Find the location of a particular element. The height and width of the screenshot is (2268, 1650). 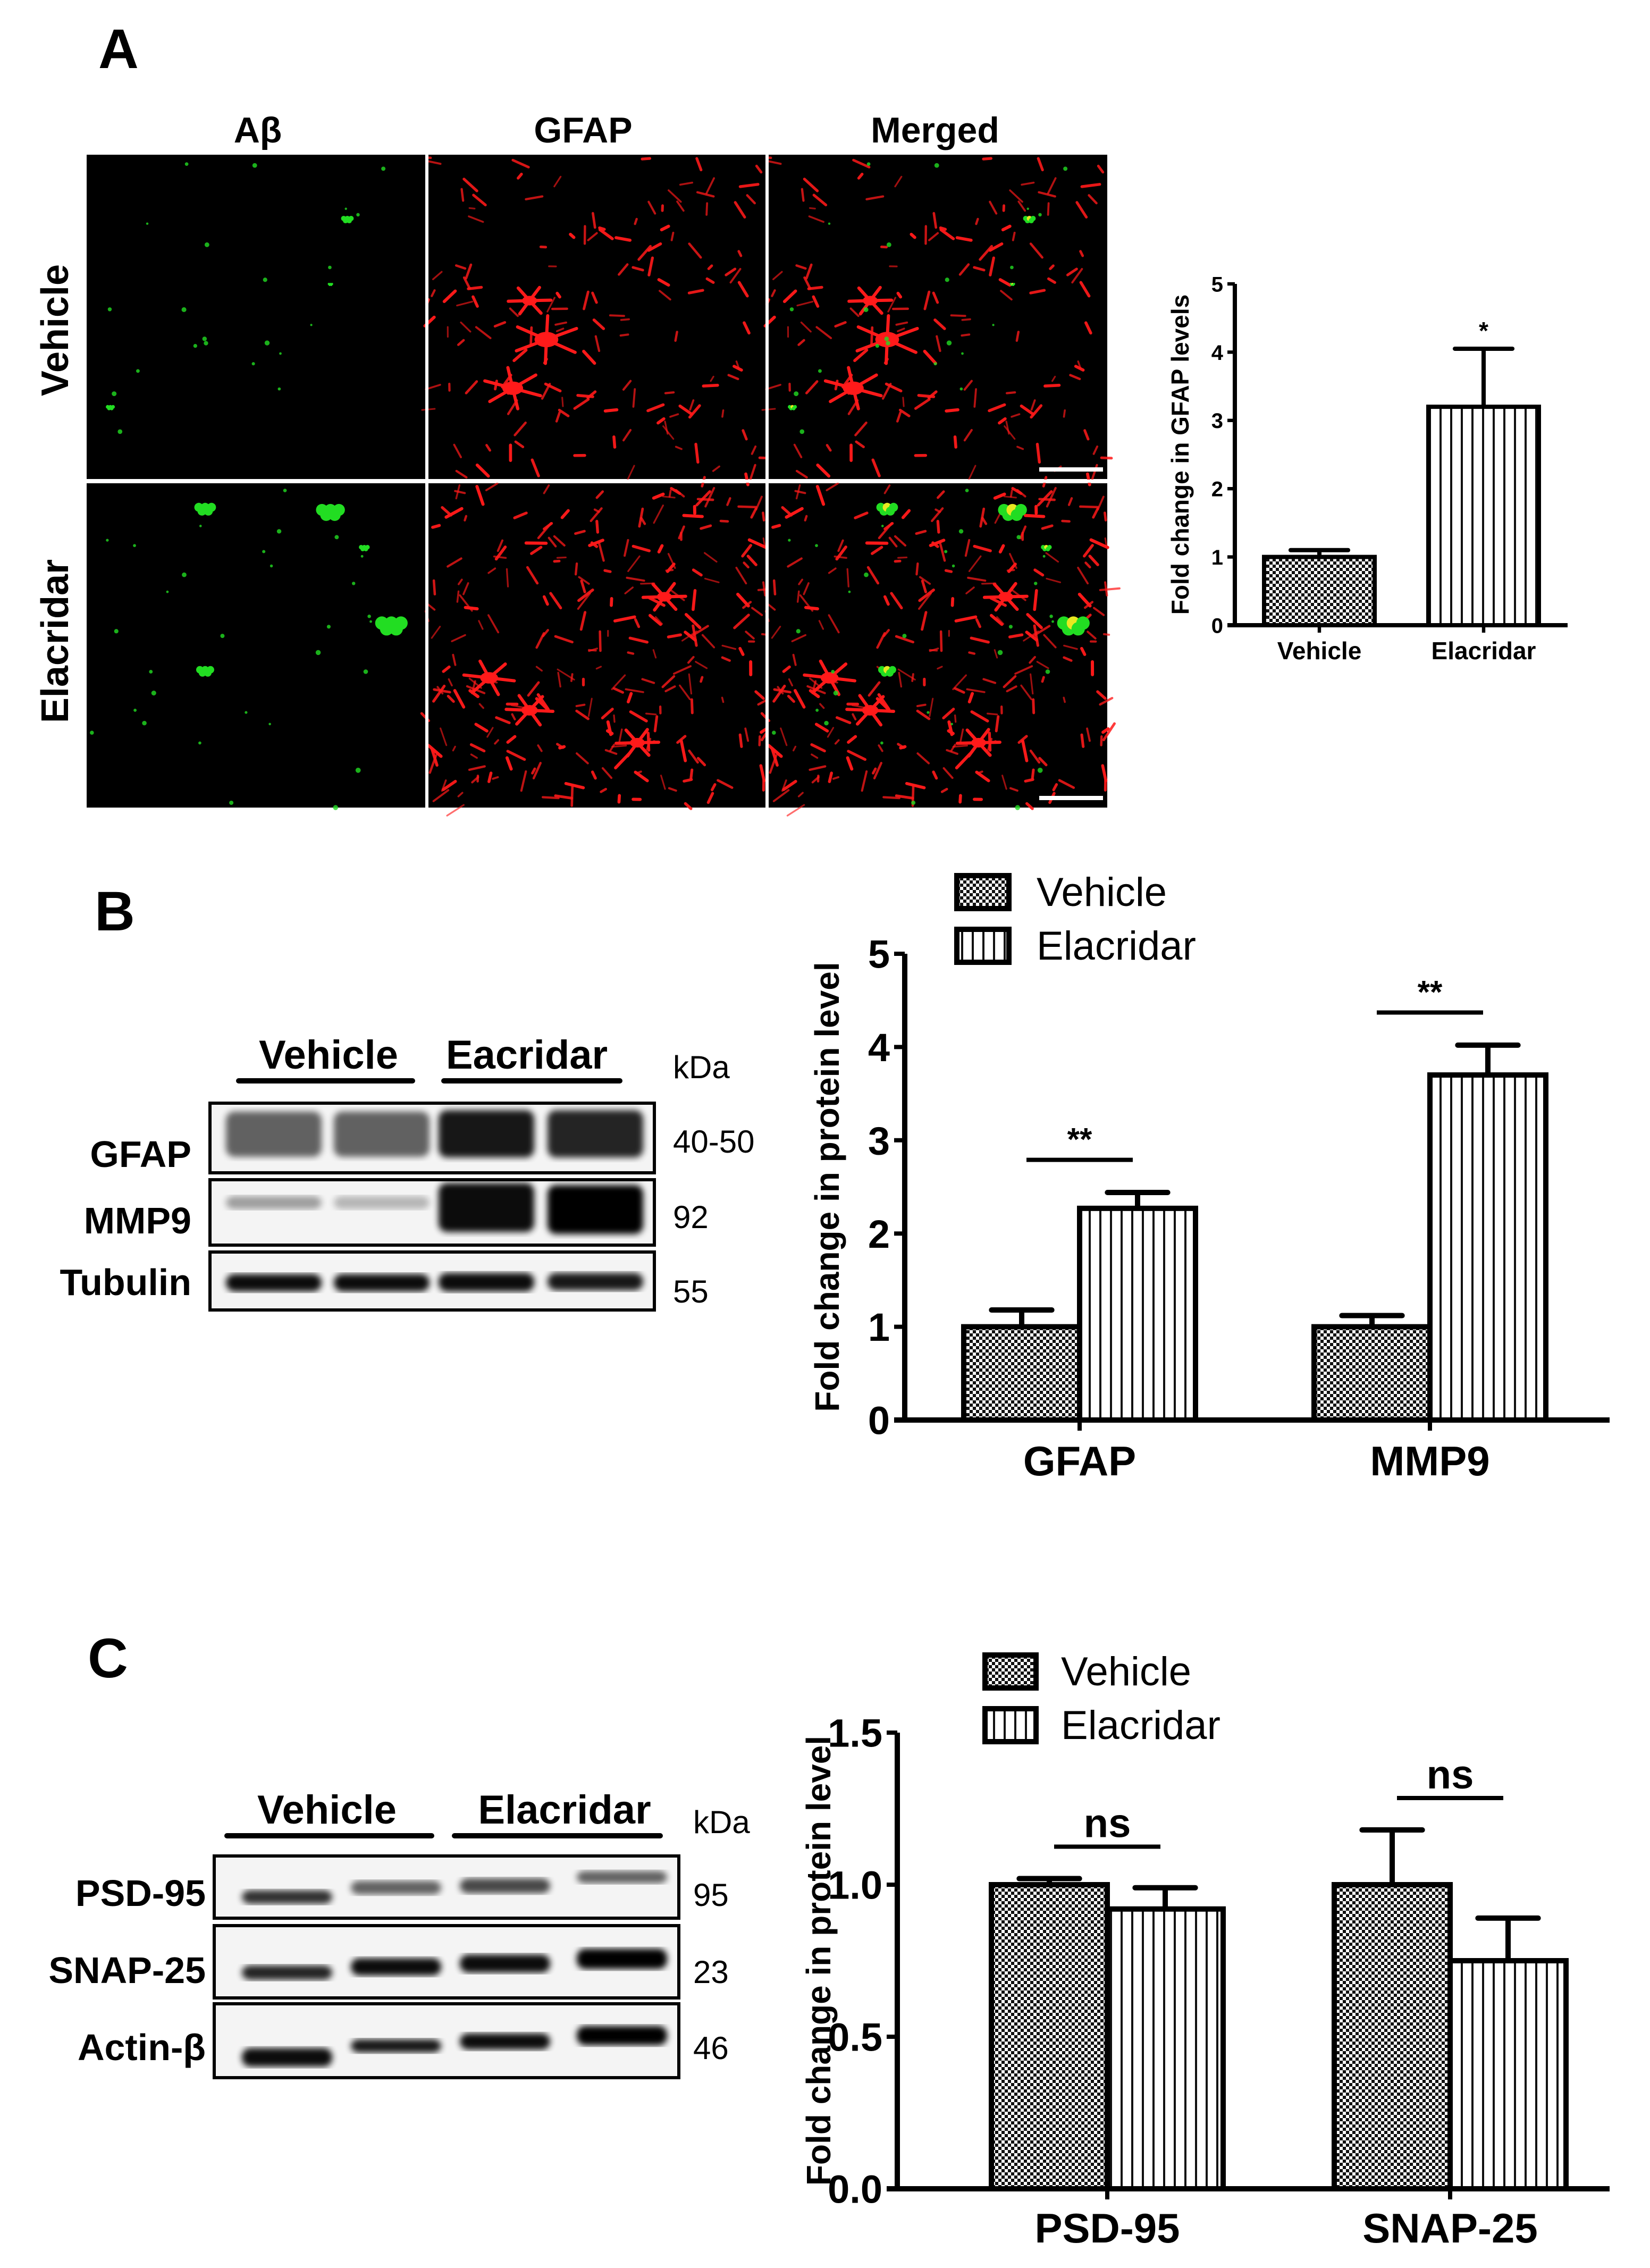

micrograph-background is located at coordinates (596, 317).